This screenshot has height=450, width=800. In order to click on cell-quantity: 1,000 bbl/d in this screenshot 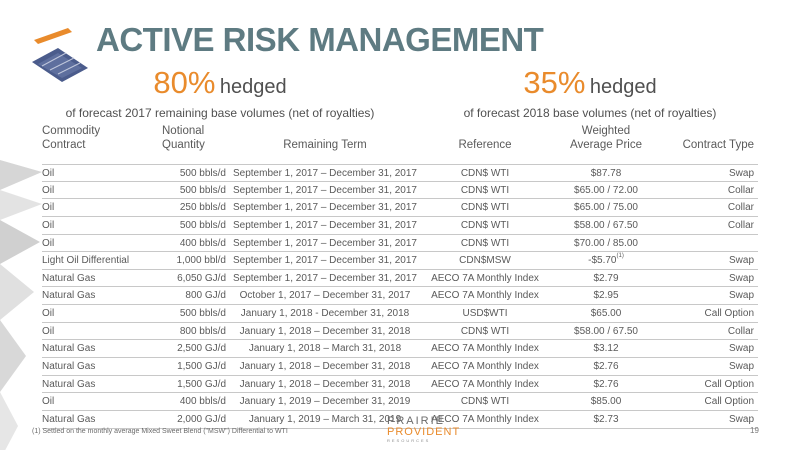, I will do `click(194, 260)`.